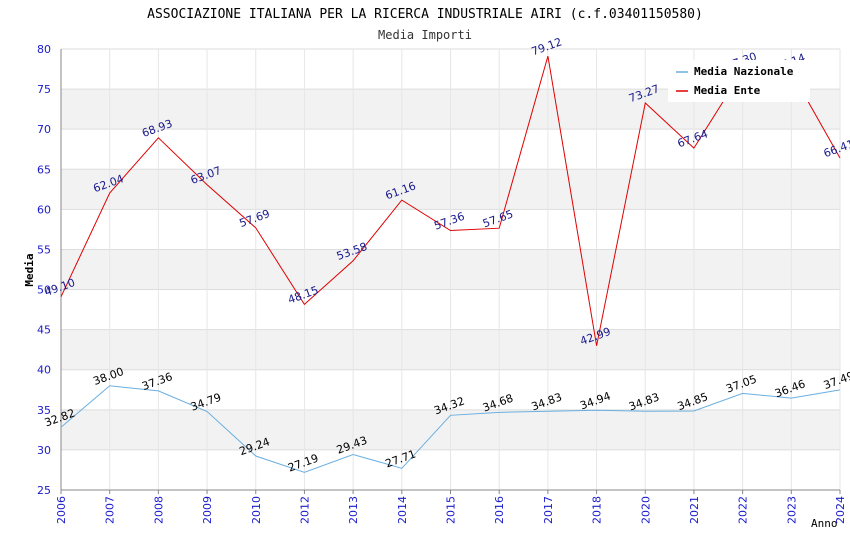 The width and height of the screenshot is (850, 550). Describe the element at coordinates (645, 510) in the screenshot. I see `x-tick-label: 2020` at that location.